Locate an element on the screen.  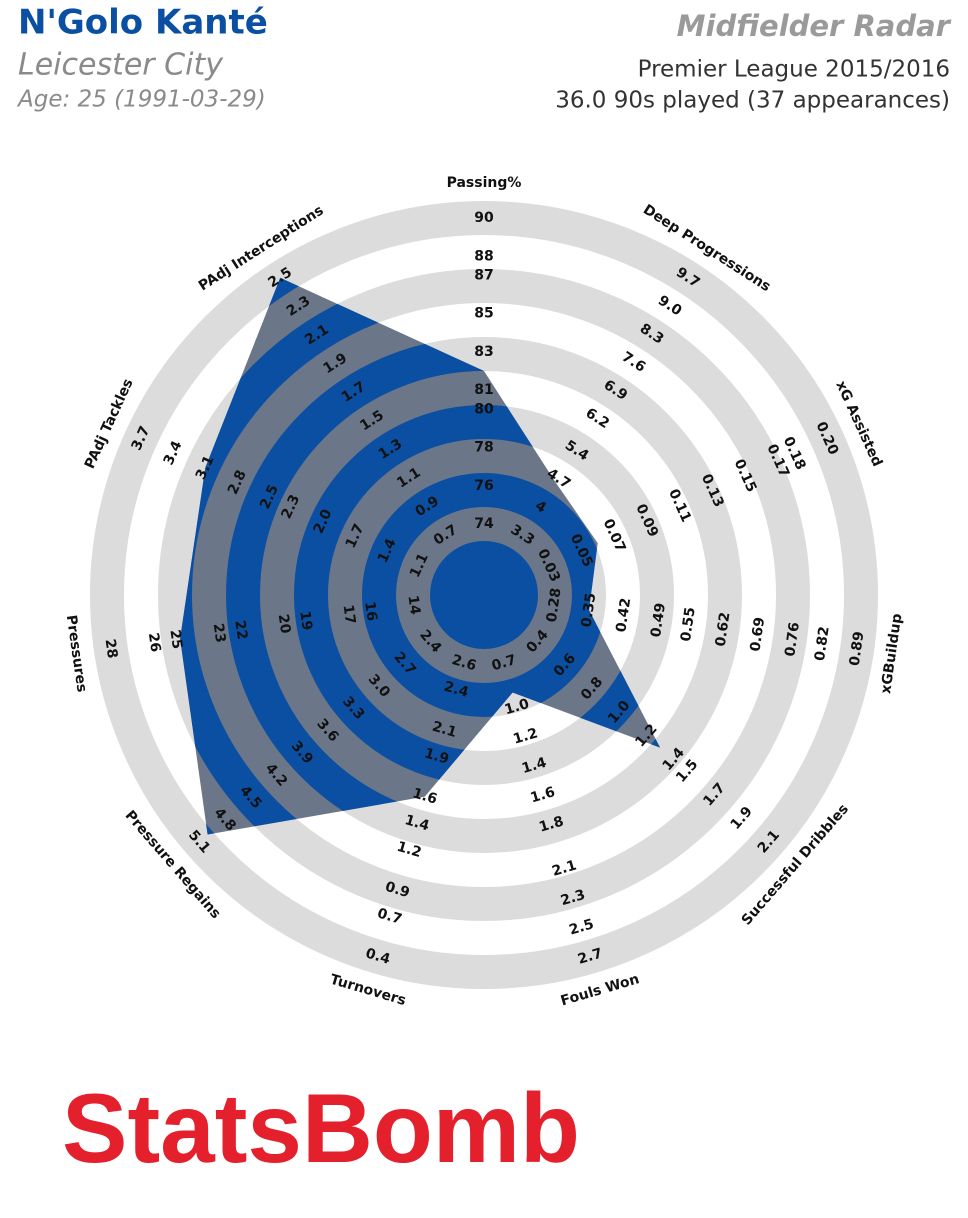
tick-label: 2.7 is located at coordinates (590, 957).